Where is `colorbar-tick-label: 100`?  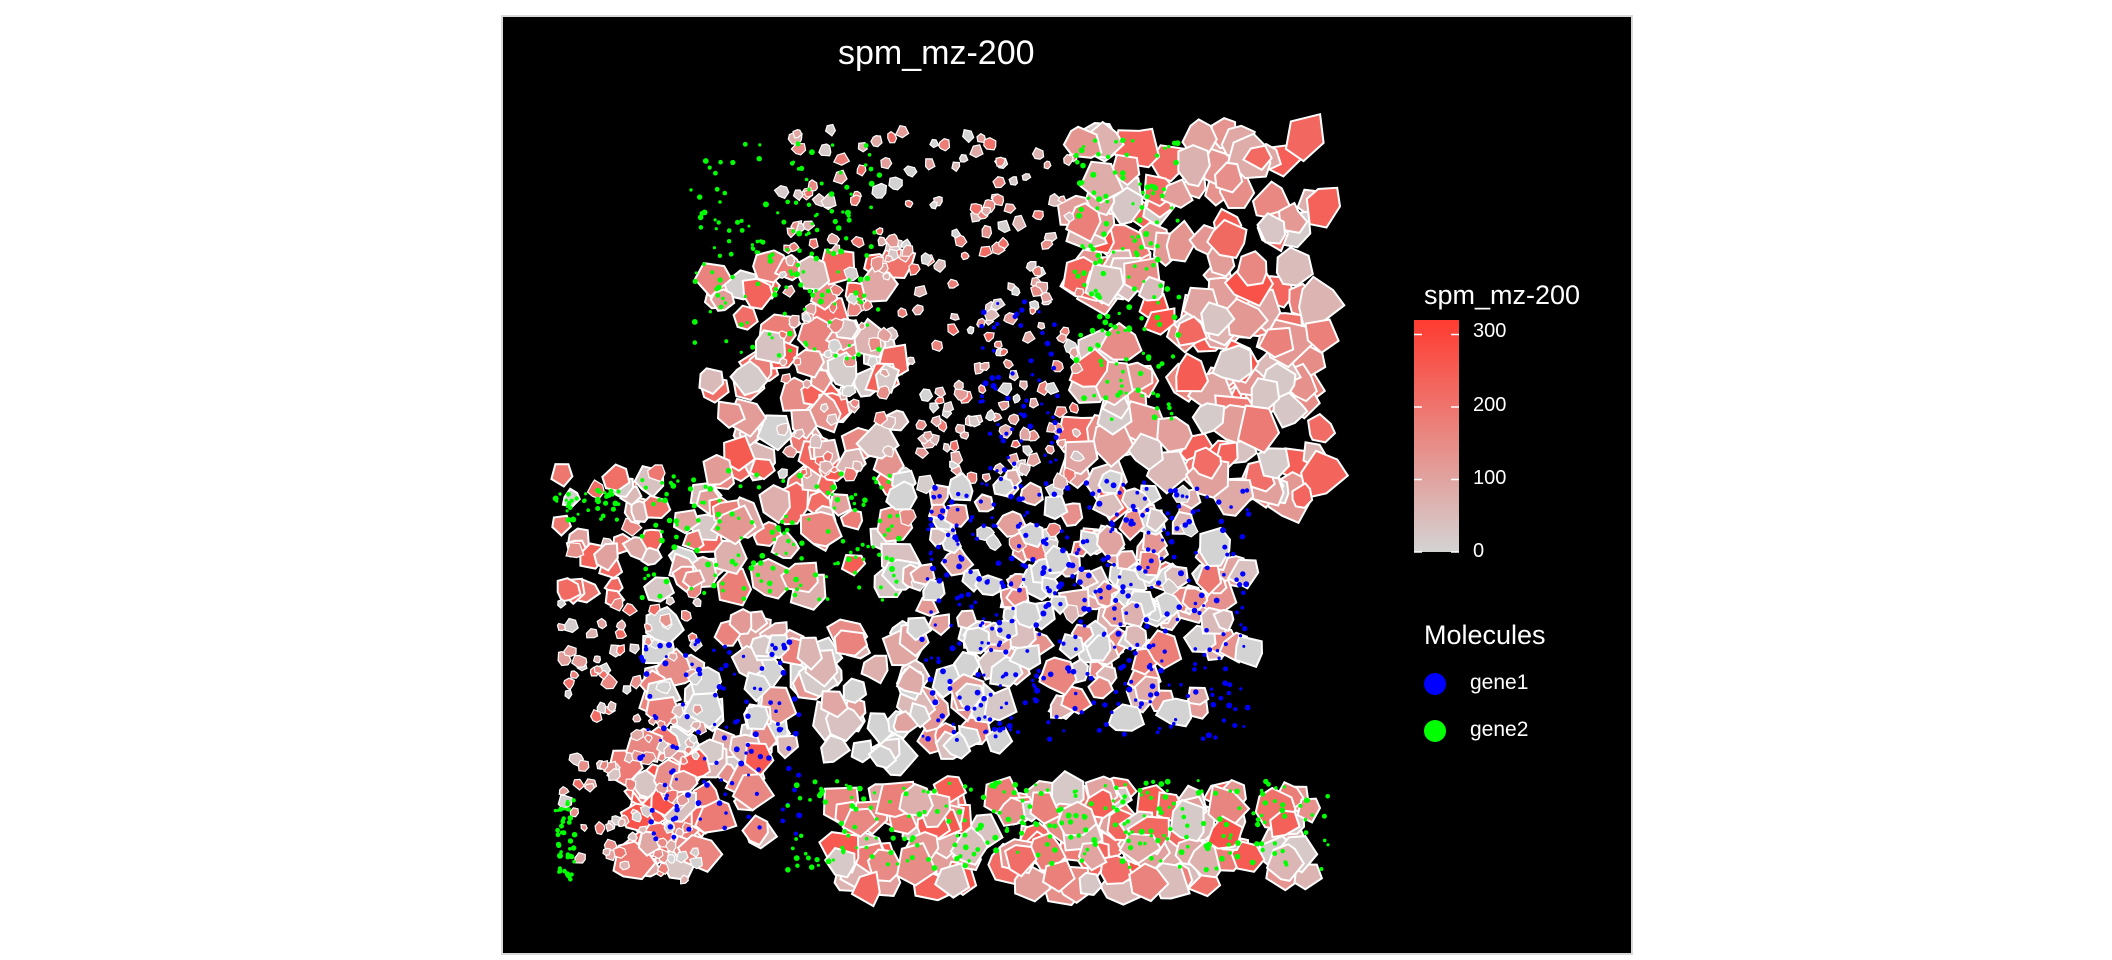
colorbar-tick-label: 100 is located at coordinates (1490, 478).